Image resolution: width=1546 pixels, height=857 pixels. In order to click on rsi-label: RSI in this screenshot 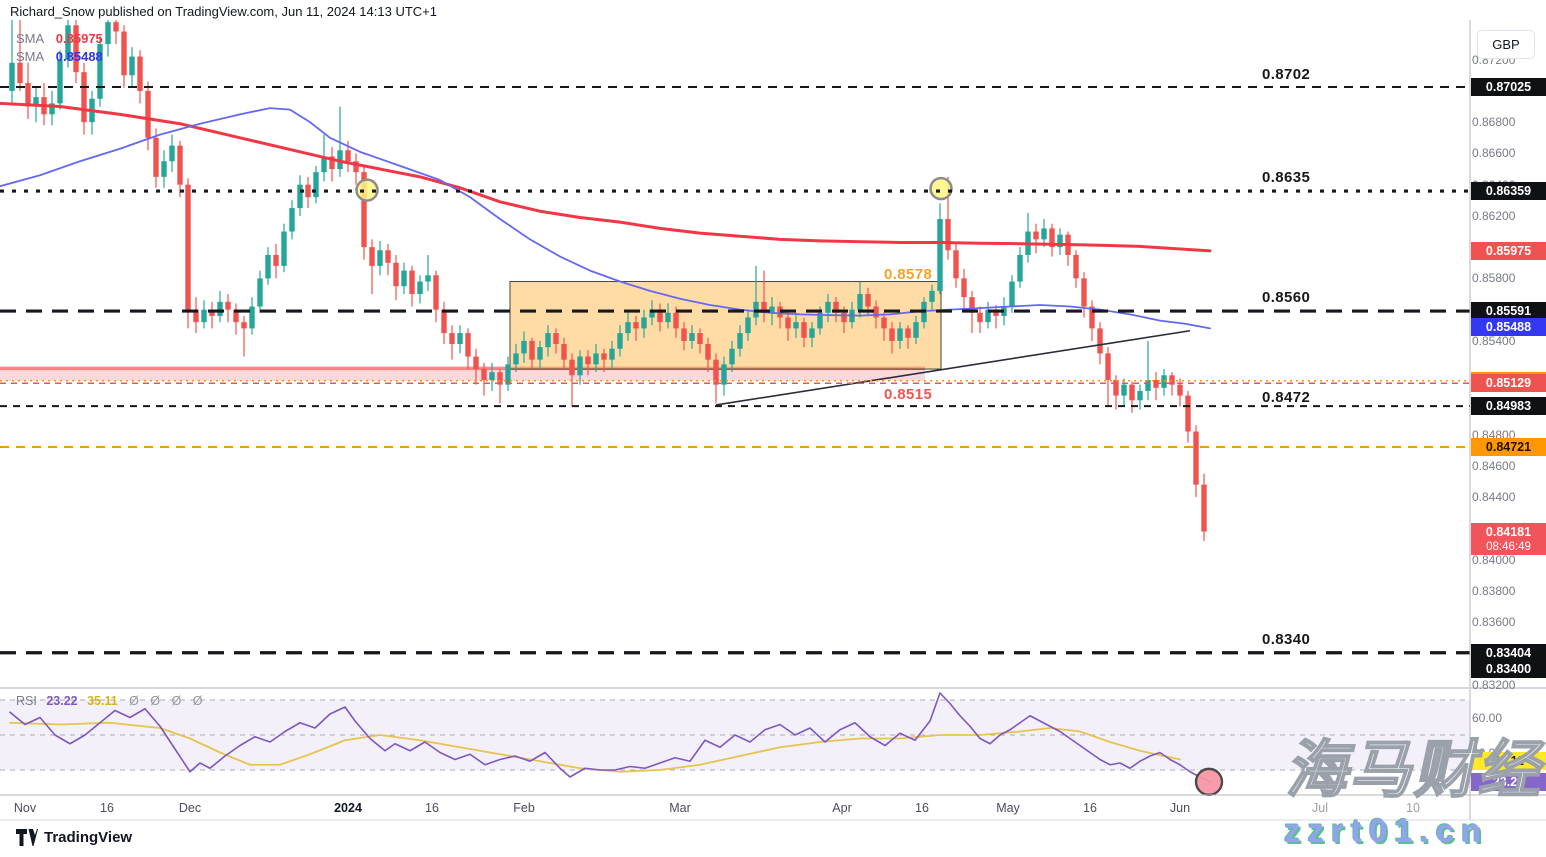, I will do `click(26, 701)`.